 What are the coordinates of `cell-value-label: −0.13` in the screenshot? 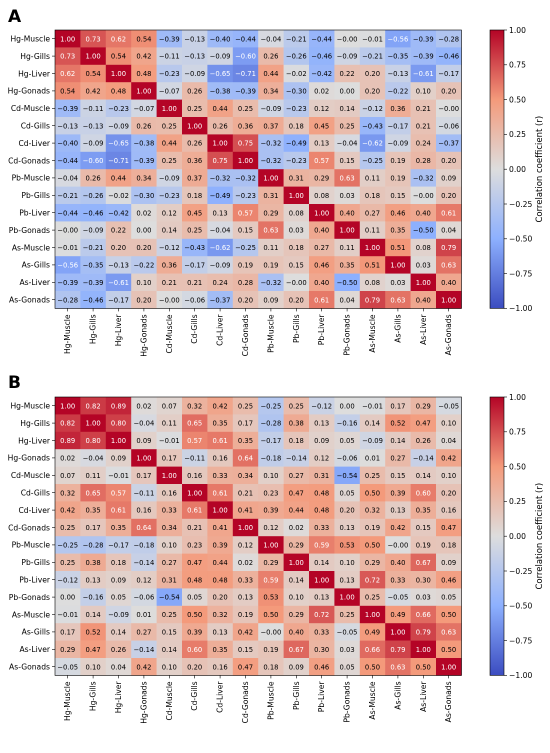 It's located at (93, 126).